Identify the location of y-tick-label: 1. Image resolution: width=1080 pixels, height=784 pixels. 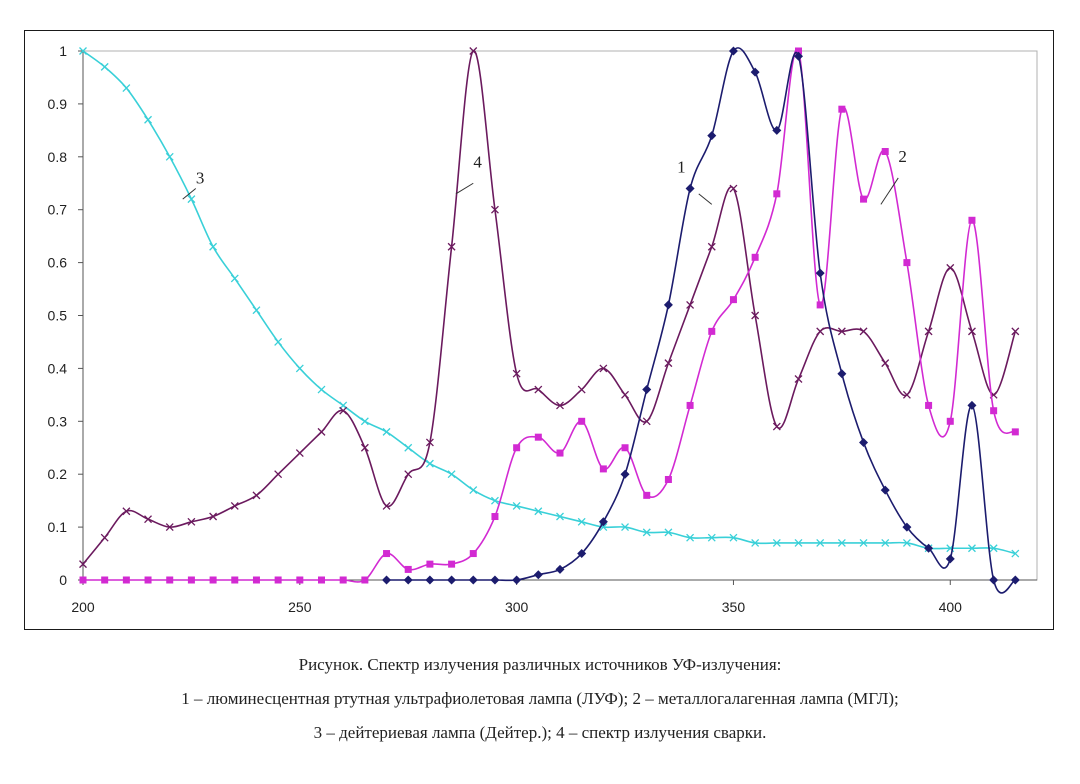
(63, 51).